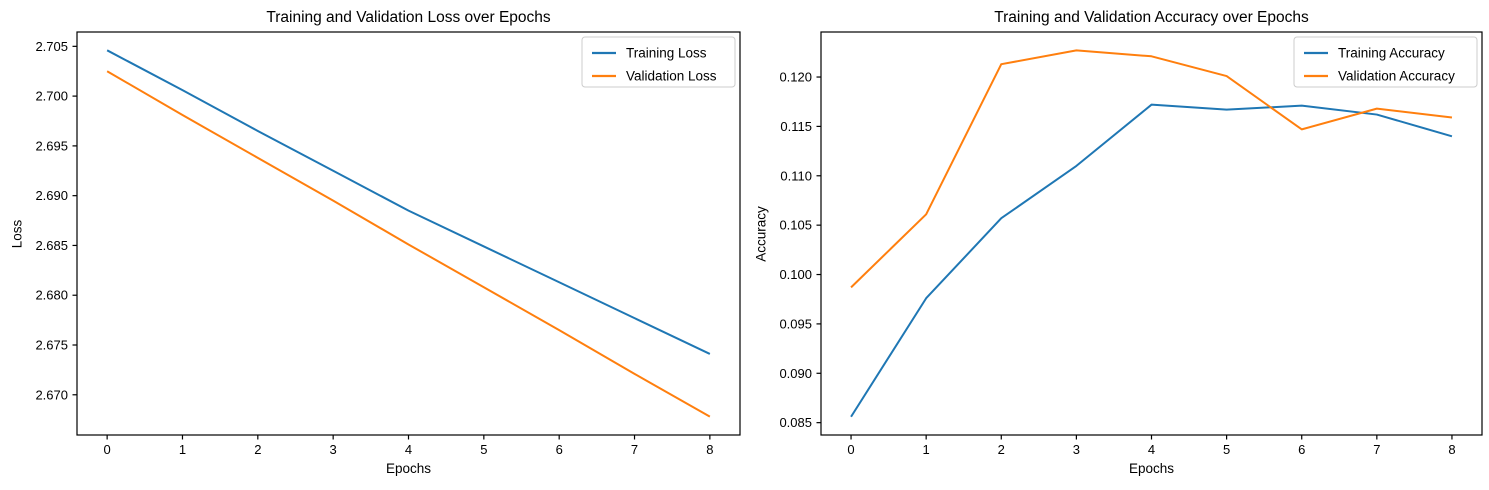  What do you see at coordinates (796, 126) in the screenshot?
I see `y-tick-label: 0.115` at bounding box center [796, 126].